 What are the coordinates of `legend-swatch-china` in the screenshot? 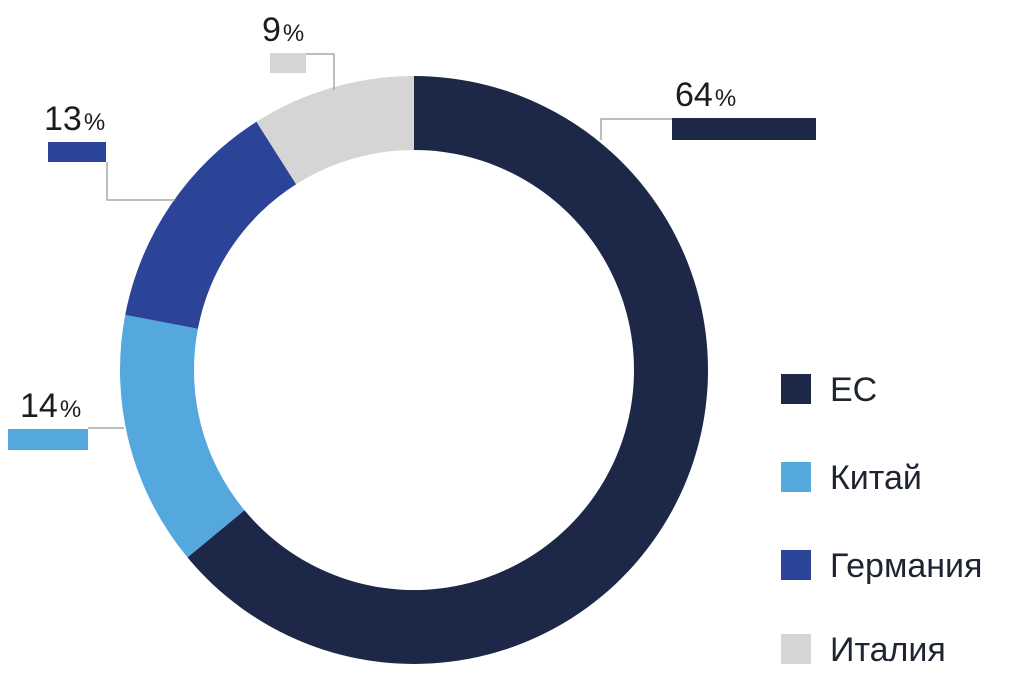 It's located at (796, 477).